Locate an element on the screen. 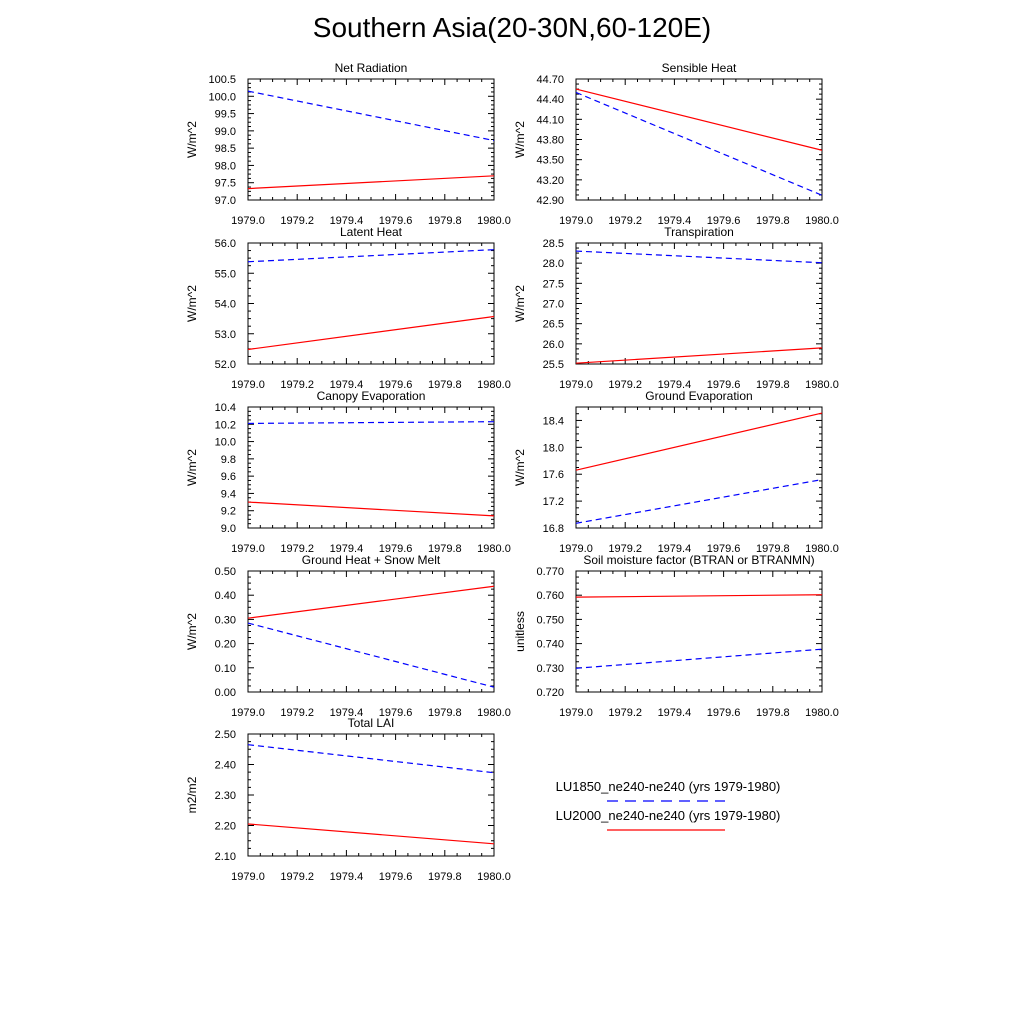 This screenshot has width=1024, height=1024. y-tick-label: 0.00 is located at coordinates (225, 693).